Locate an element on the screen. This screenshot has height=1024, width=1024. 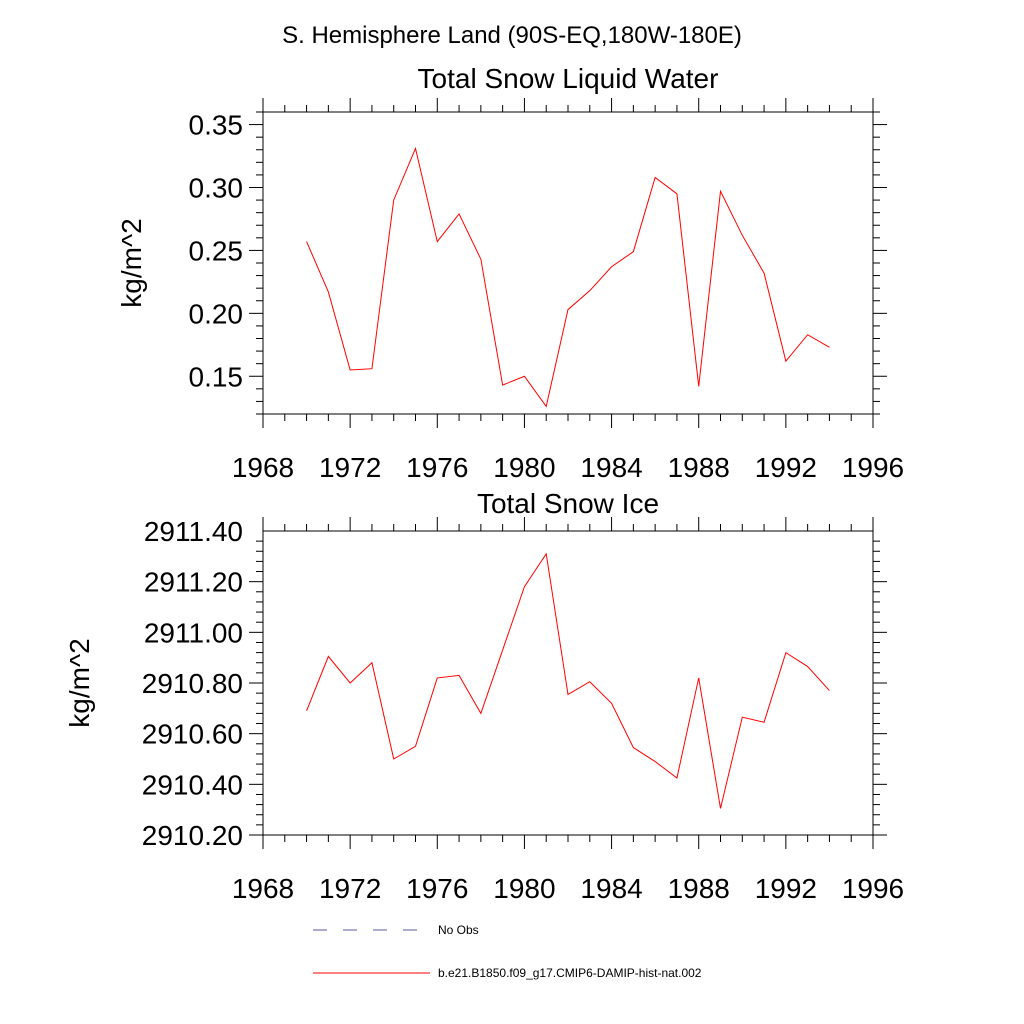
legend-item-no-obs: No Obs is located at coordinates (396, 930).